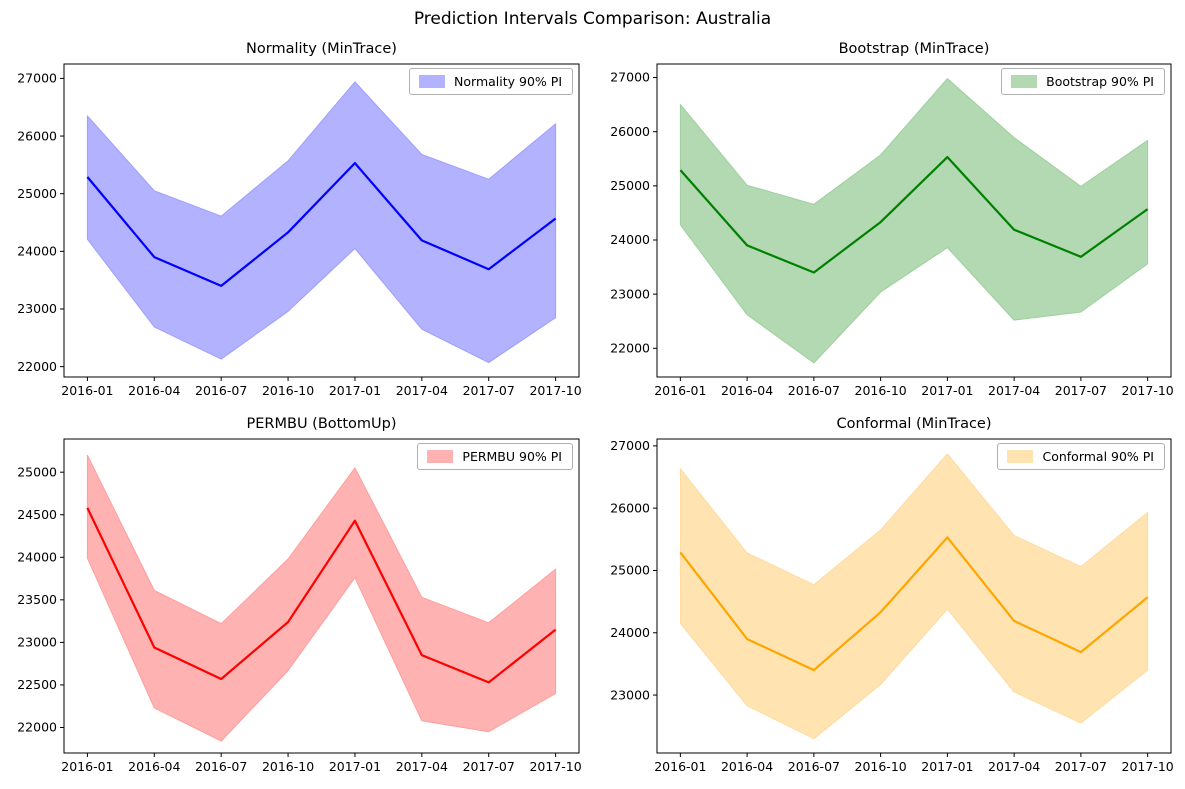  What do you see at coordinates (489, 390) in the screenshot?
I see `x-tick-label-0: 2017-07` at bounding box center [489, 390].